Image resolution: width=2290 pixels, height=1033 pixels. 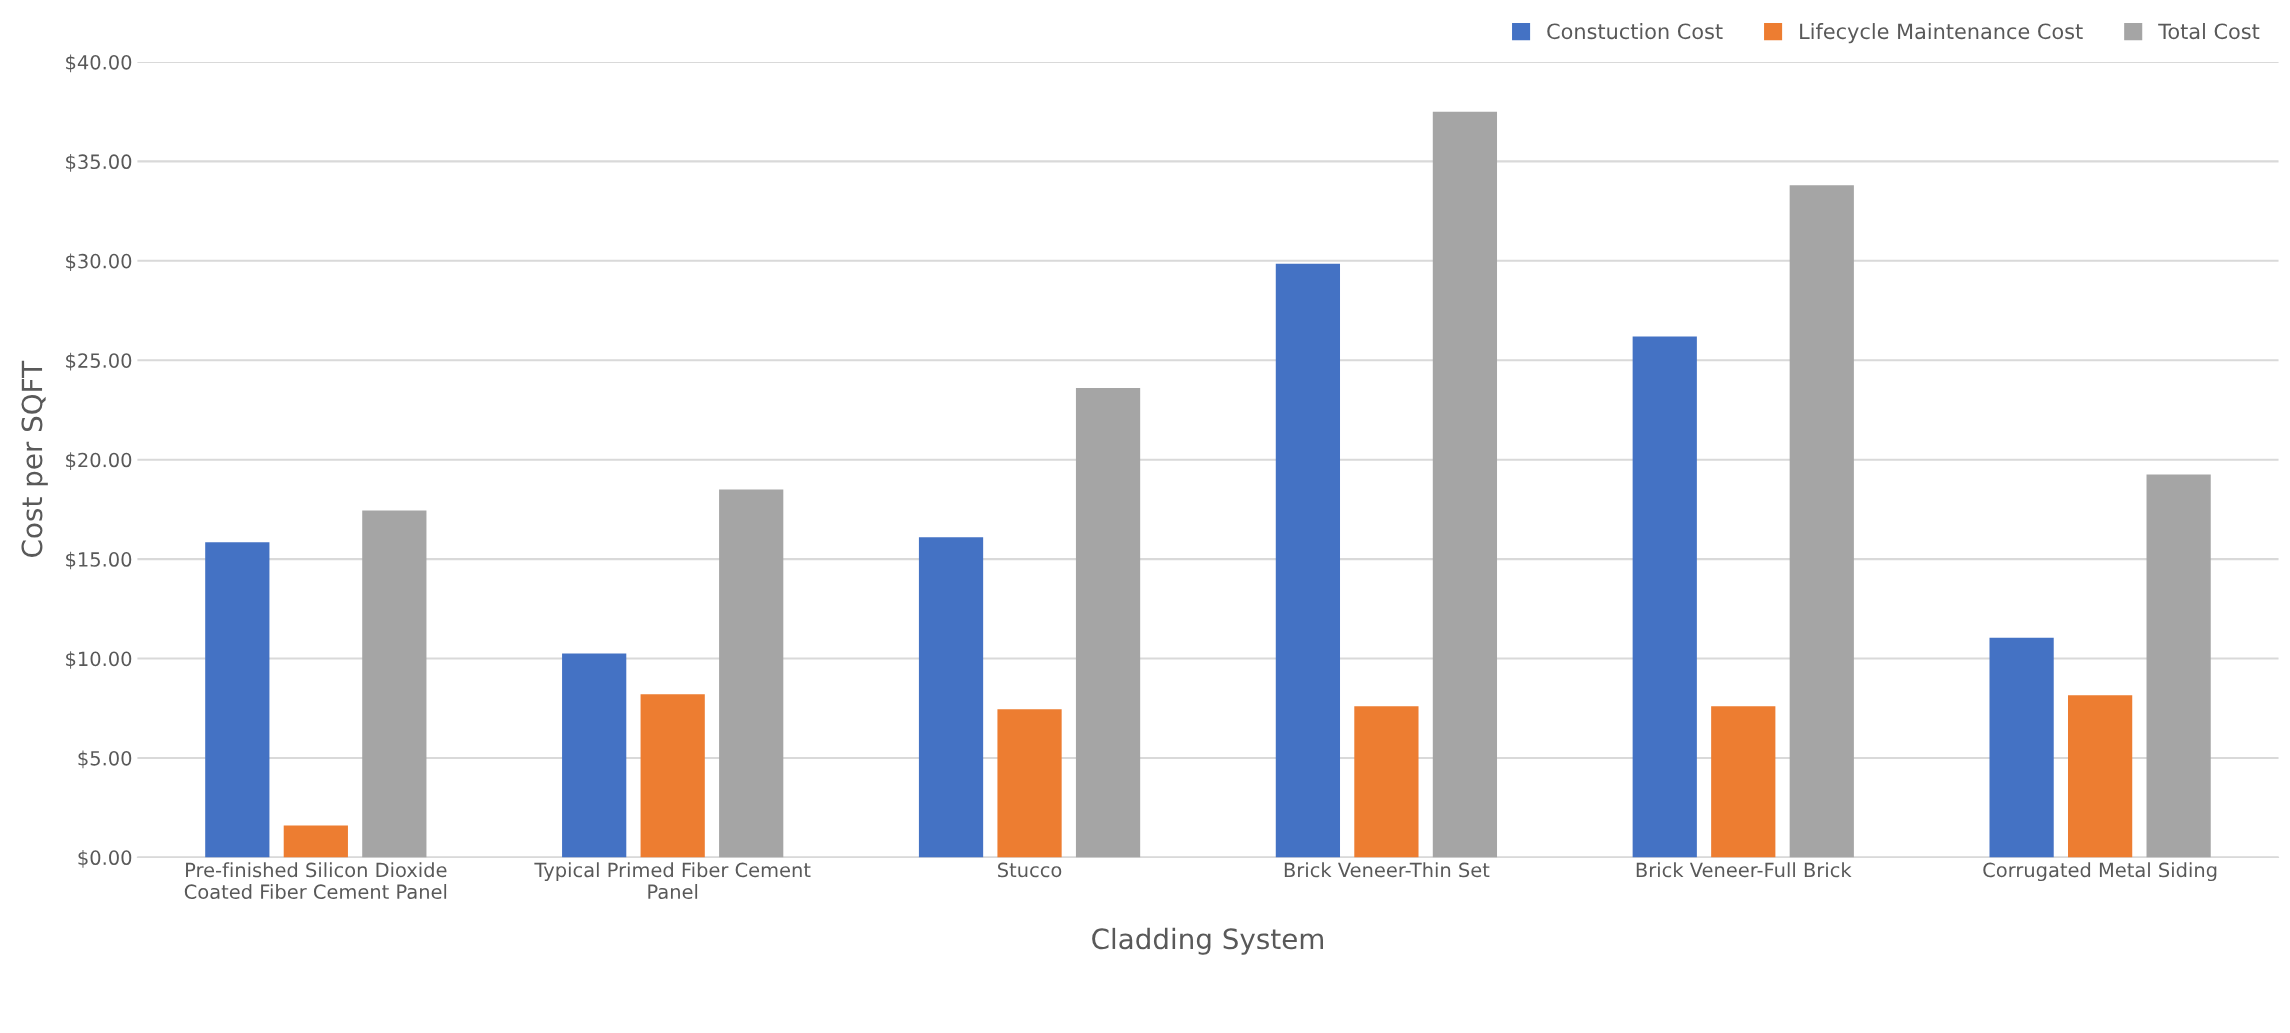 What do you see at coordinates (99, 660) in the screenshot?
I see `y-tick-label: $10.00` at bounding box center [99, 660].